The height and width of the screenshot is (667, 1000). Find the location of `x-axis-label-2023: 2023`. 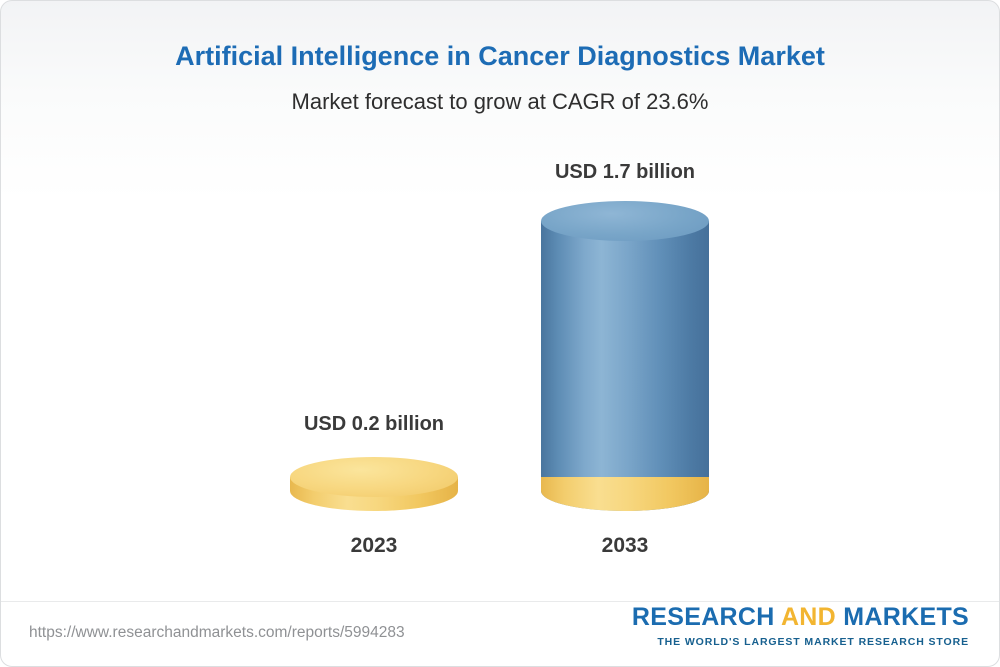

x-axis-label-2023: 2023 is located at coordinates (374, 545).